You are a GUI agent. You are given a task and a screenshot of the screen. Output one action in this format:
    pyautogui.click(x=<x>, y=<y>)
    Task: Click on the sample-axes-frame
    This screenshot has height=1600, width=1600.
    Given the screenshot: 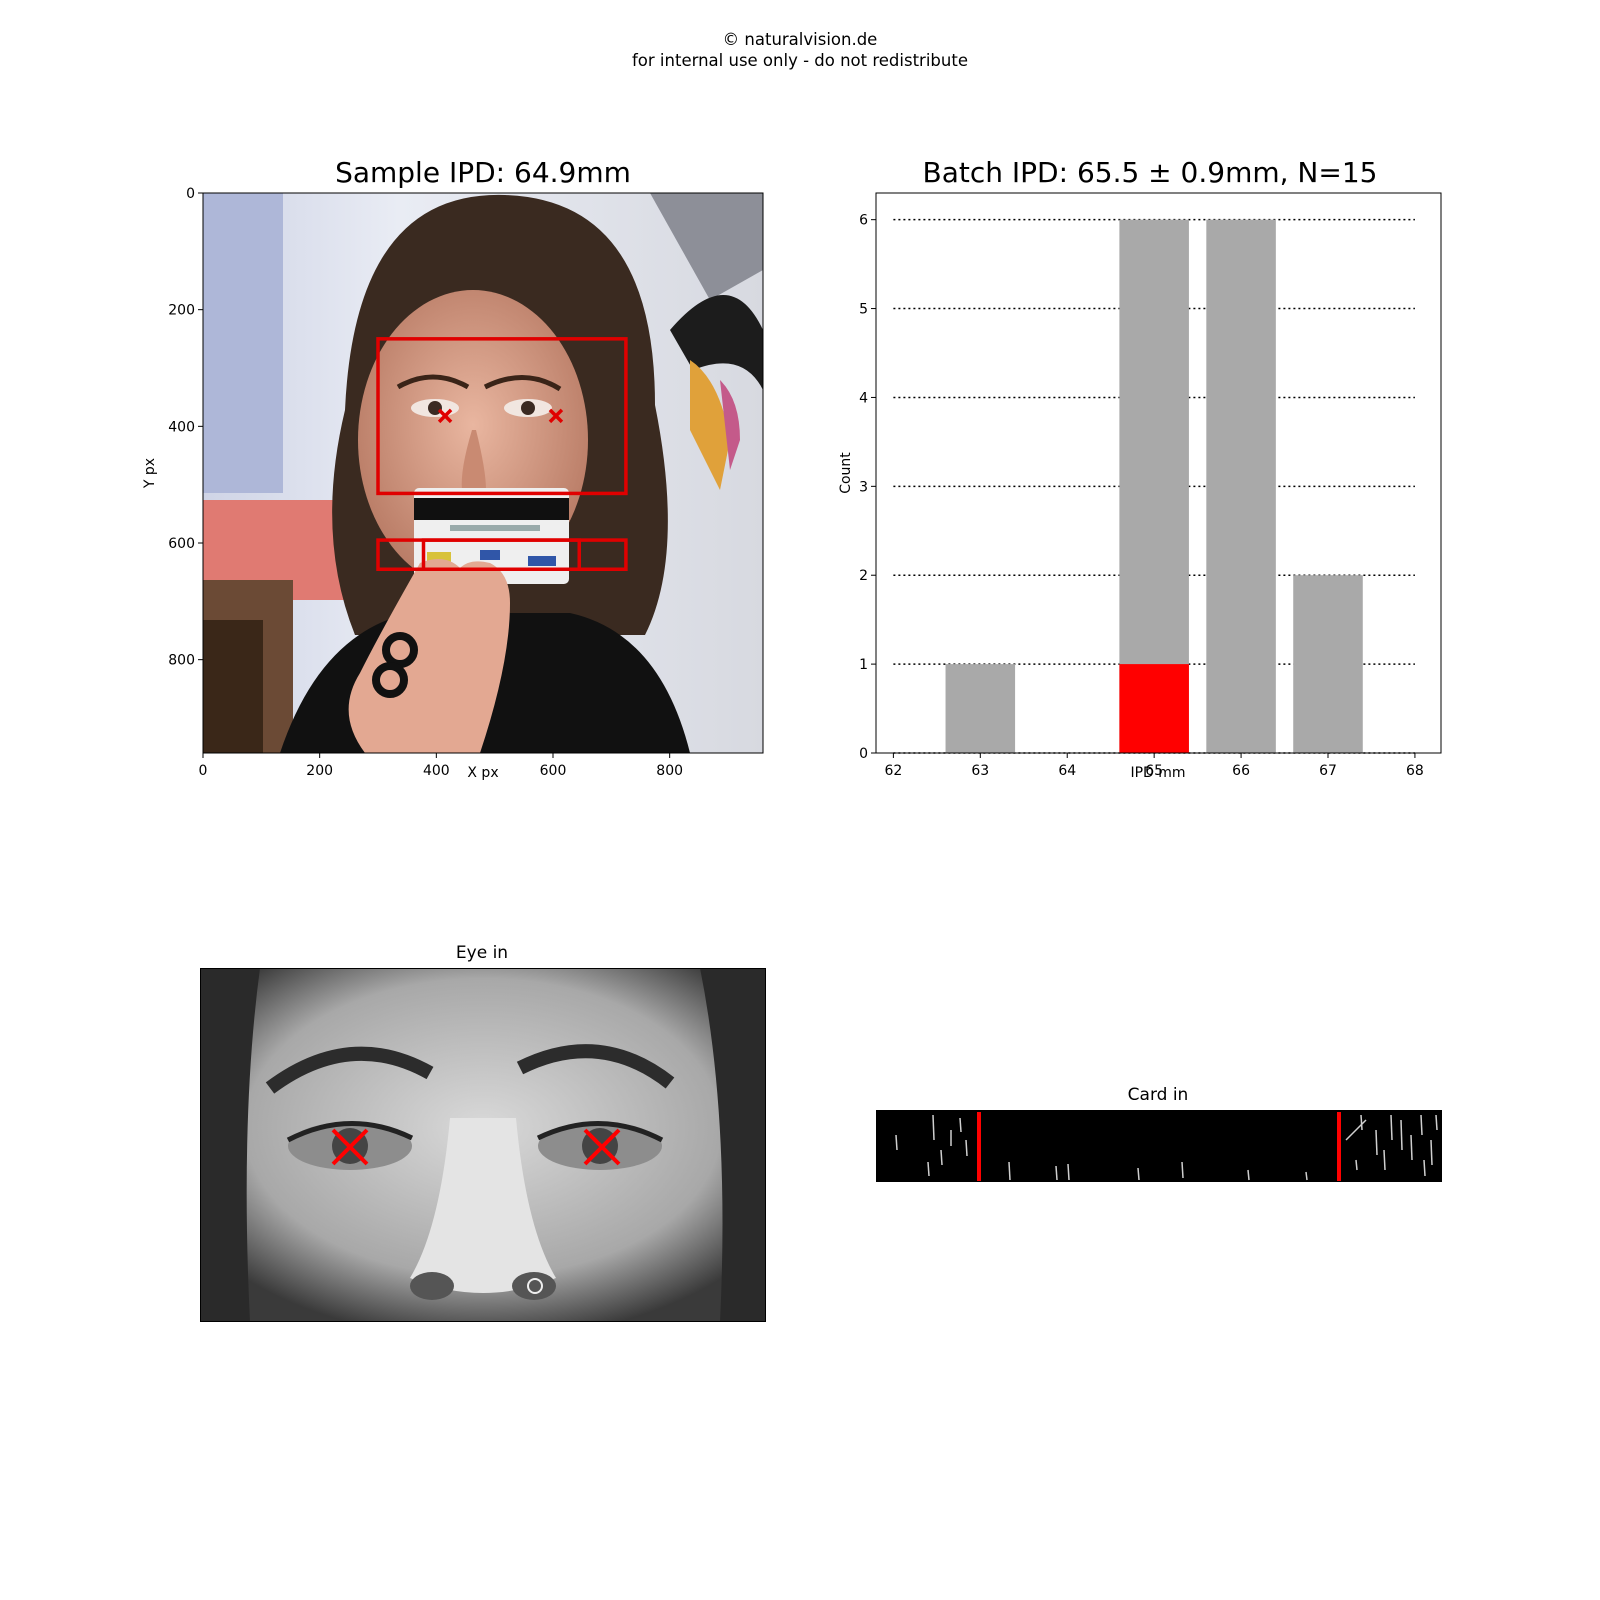 What is the action you would take?
    pyautogui.click(x=483, y=473)
    